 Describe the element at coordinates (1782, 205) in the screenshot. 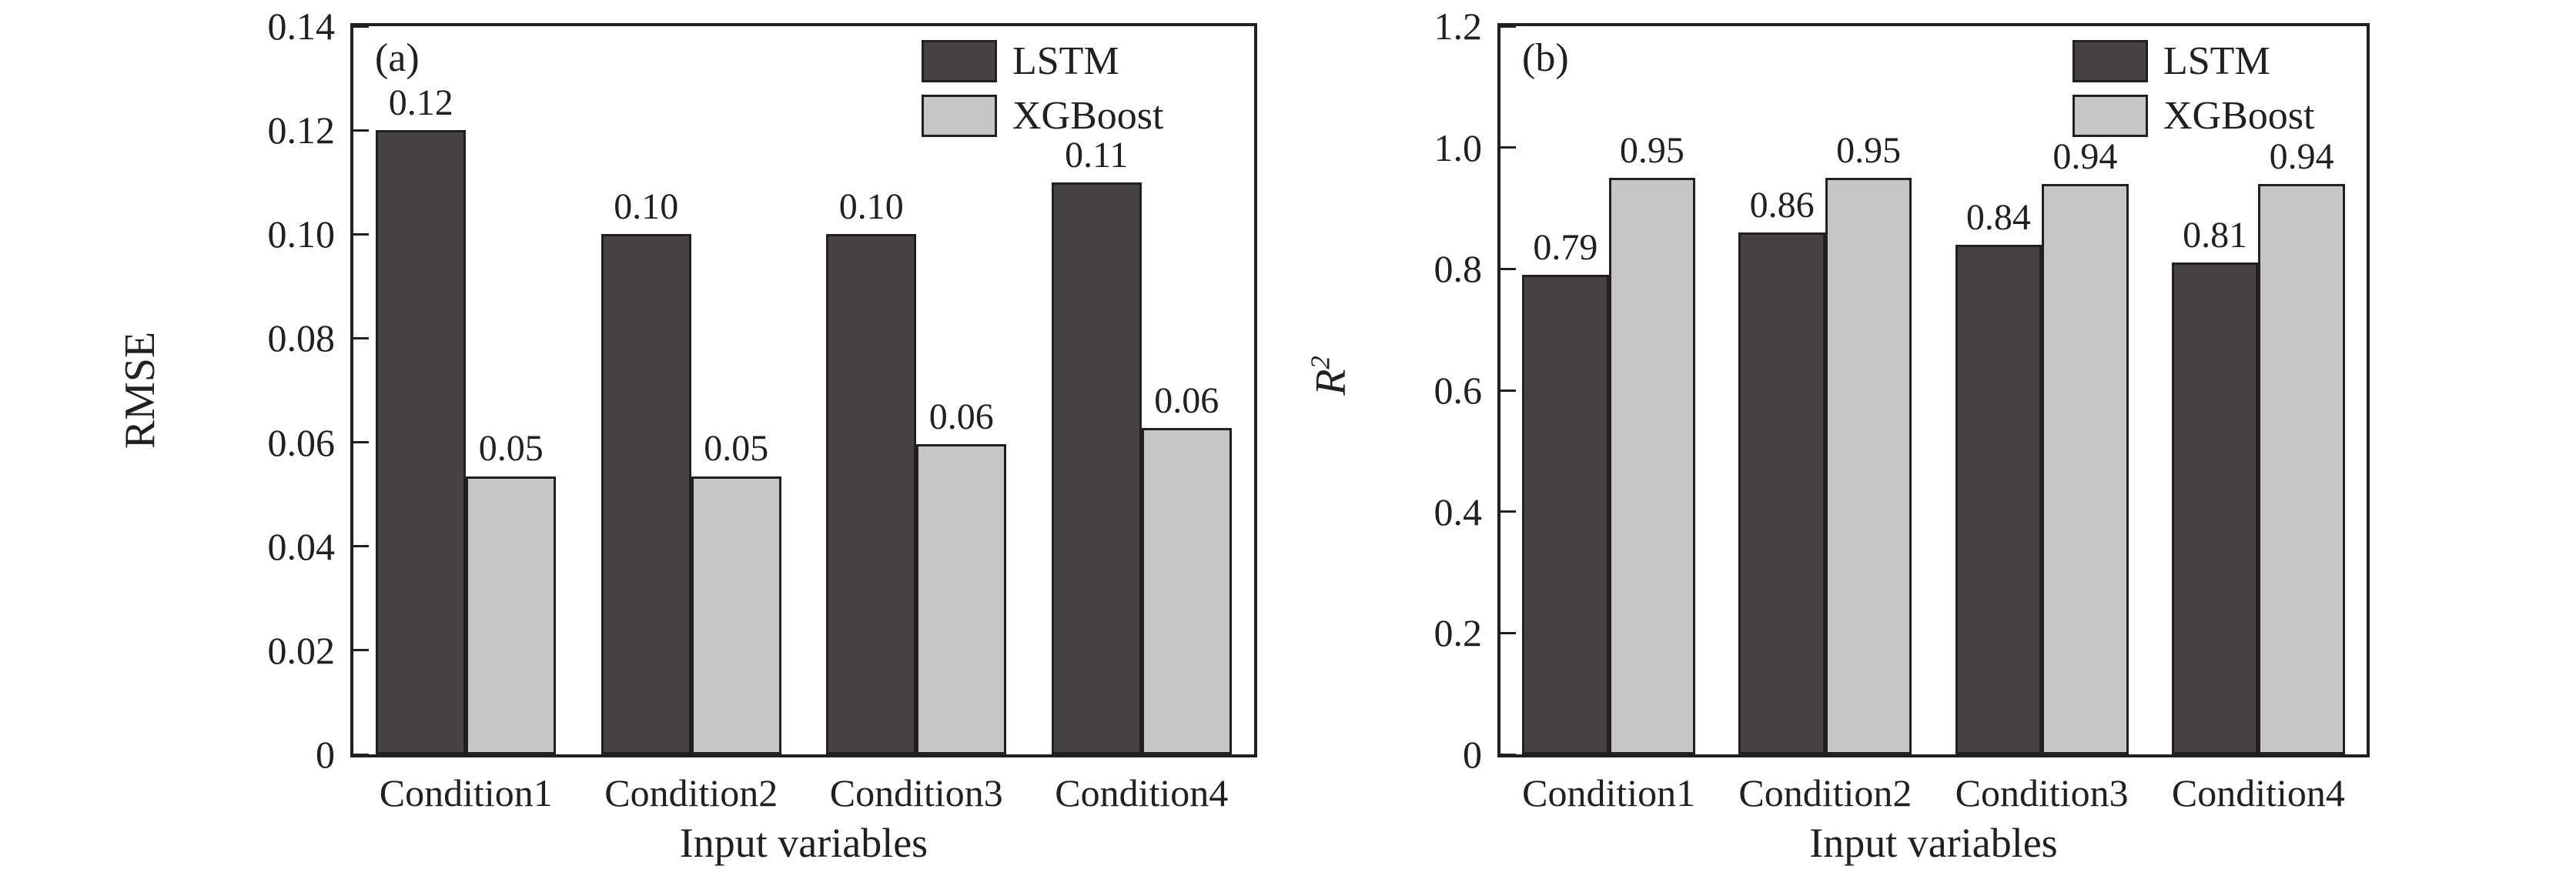

I see `bar-value-label: 0.86` at that location.